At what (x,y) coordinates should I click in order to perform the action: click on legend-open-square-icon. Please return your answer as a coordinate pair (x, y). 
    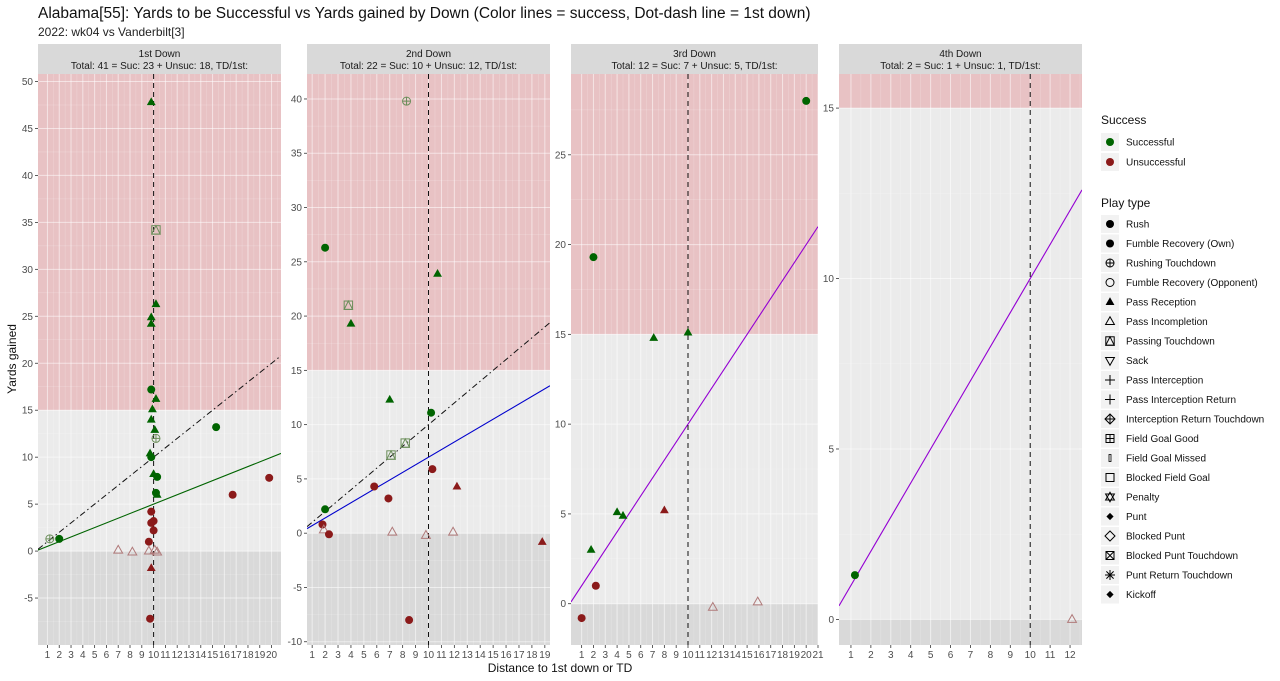
    Looking at the image, I should click on (1110, 477).